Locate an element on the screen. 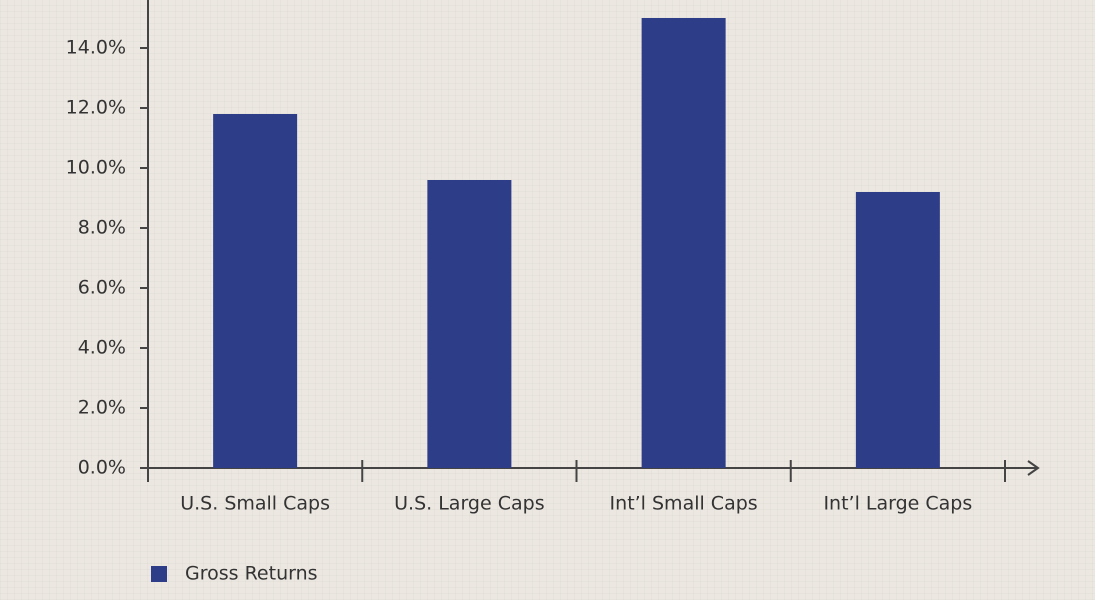  legend-swatch is located at coordinates (159, 574).